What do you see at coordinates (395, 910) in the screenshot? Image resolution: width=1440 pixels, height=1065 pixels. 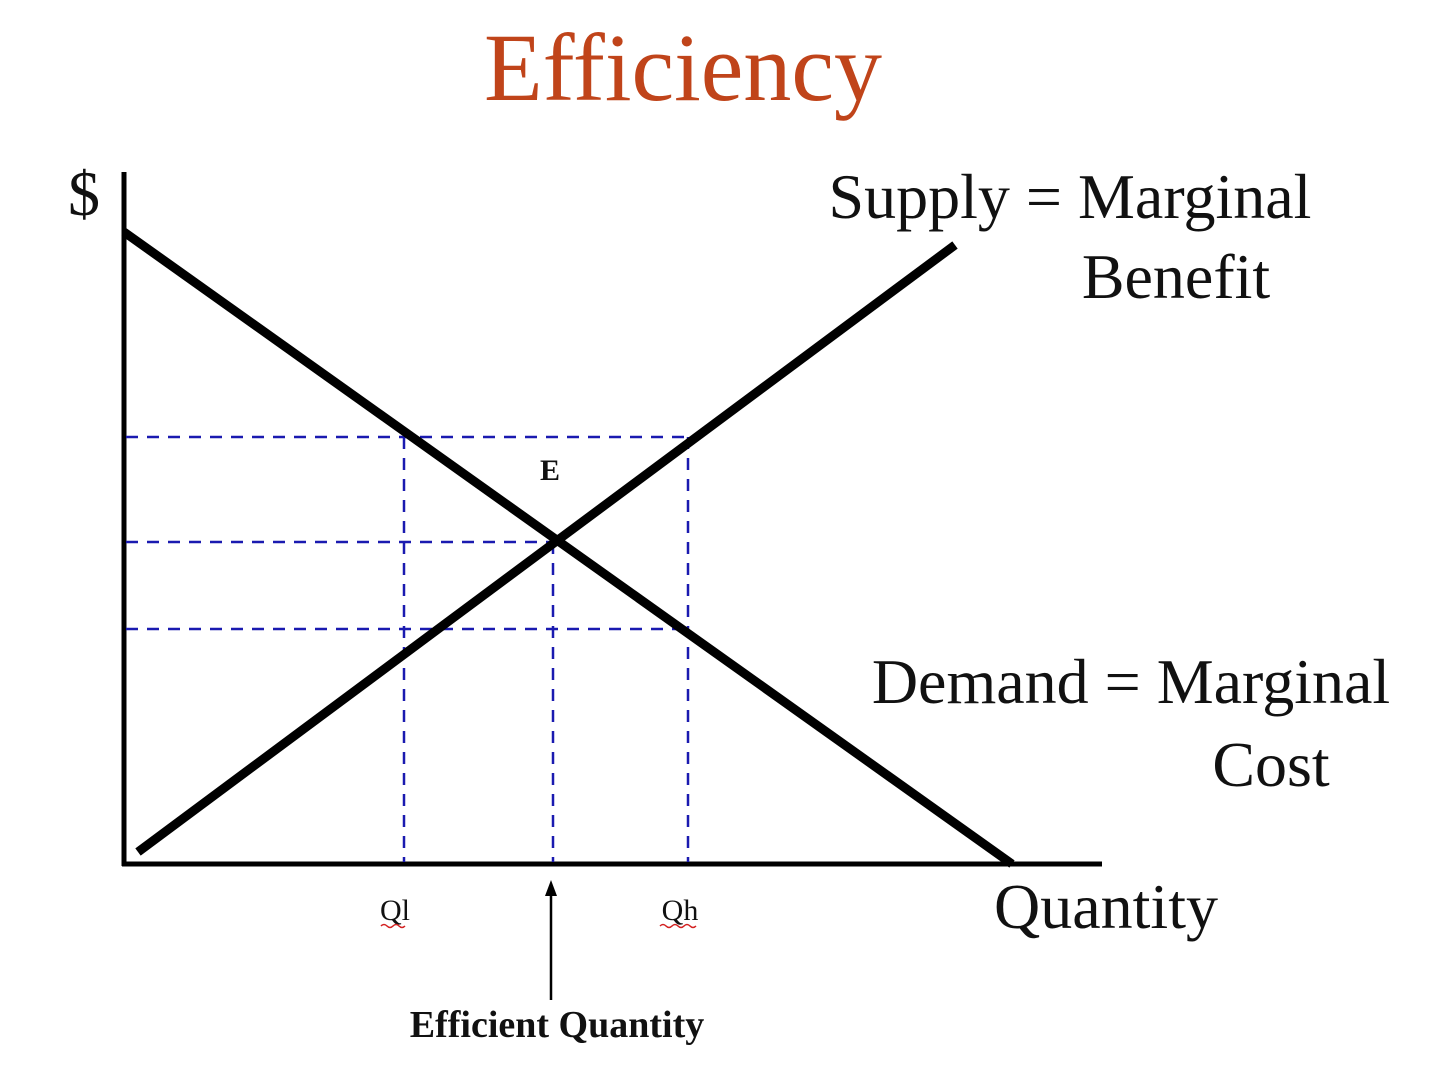 I see `q-low-label: Ql` at bounding box center [395, 910].